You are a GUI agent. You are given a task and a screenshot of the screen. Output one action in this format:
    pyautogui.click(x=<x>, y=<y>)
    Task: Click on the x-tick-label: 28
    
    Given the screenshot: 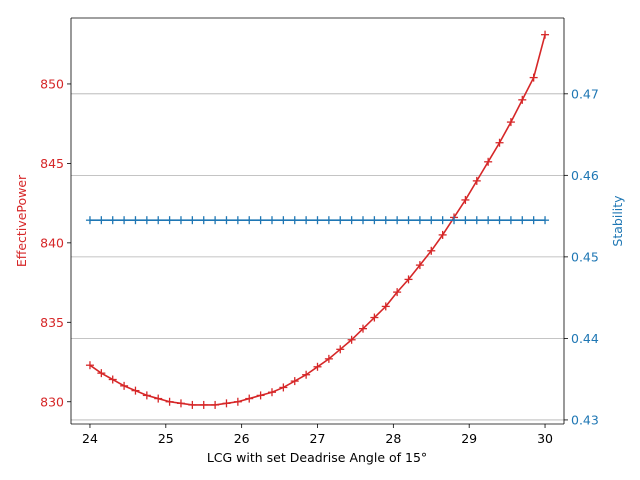 What is the action you would take?
    pyautogui.click(x=393, y=438)
    